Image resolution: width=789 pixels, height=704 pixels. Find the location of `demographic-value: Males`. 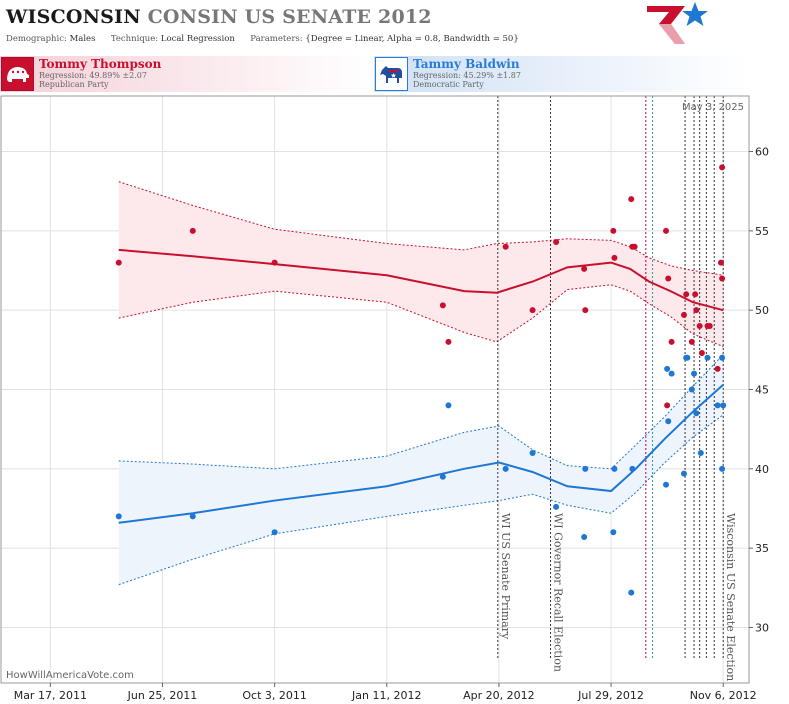

demographic-value: Males is located at coordinates (82, 39).